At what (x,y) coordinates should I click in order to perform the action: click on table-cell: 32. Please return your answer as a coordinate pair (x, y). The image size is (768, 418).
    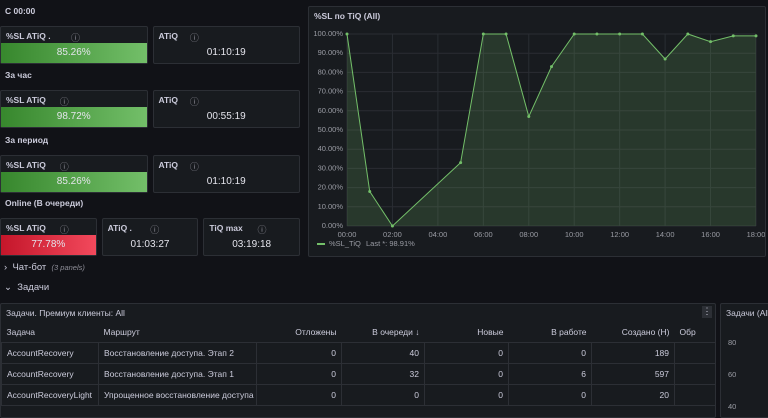
    Looking at the image, I should click on (383, 374).